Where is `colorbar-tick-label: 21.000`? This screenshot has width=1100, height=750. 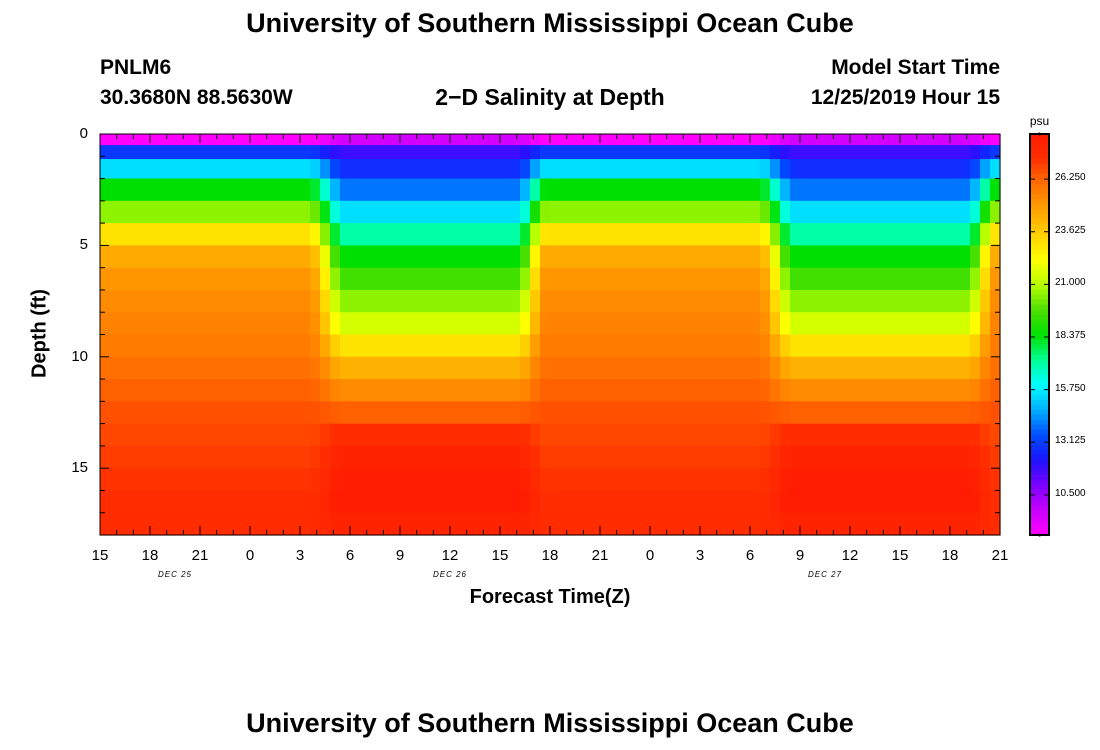 colorbar-tick-label: 21.000 is located at coordinates (1070, 283).